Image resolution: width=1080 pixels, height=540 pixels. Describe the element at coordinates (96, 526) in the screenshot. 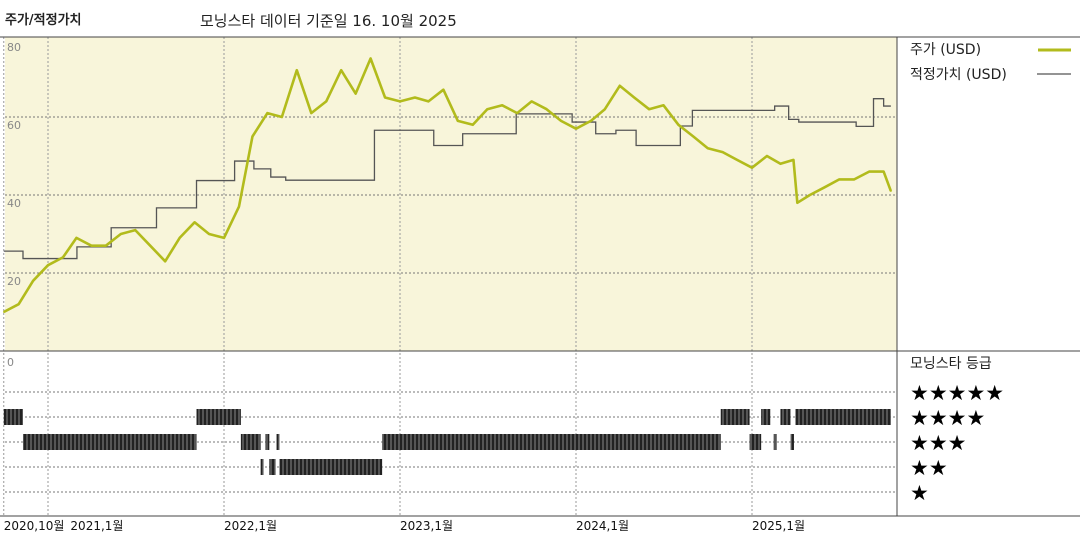

I see `x-tick-label: 2021,1월` at that location.